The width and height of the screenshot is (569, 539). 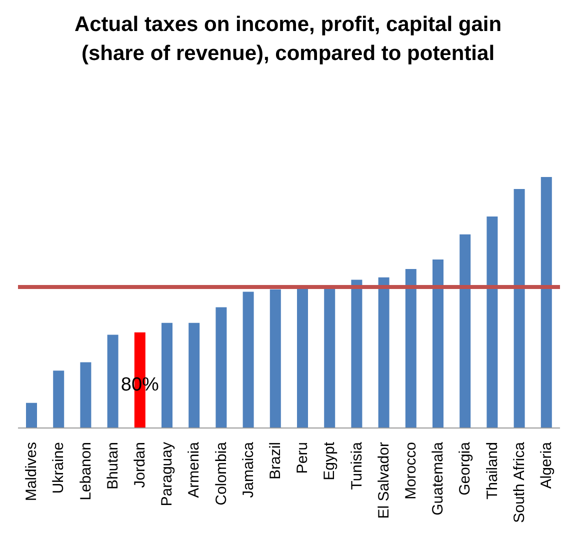 What do you see at coordinates (357, 465) in the screenshot?
I see `x-tick-label: Tunisia` at bounding box center [357, 465].